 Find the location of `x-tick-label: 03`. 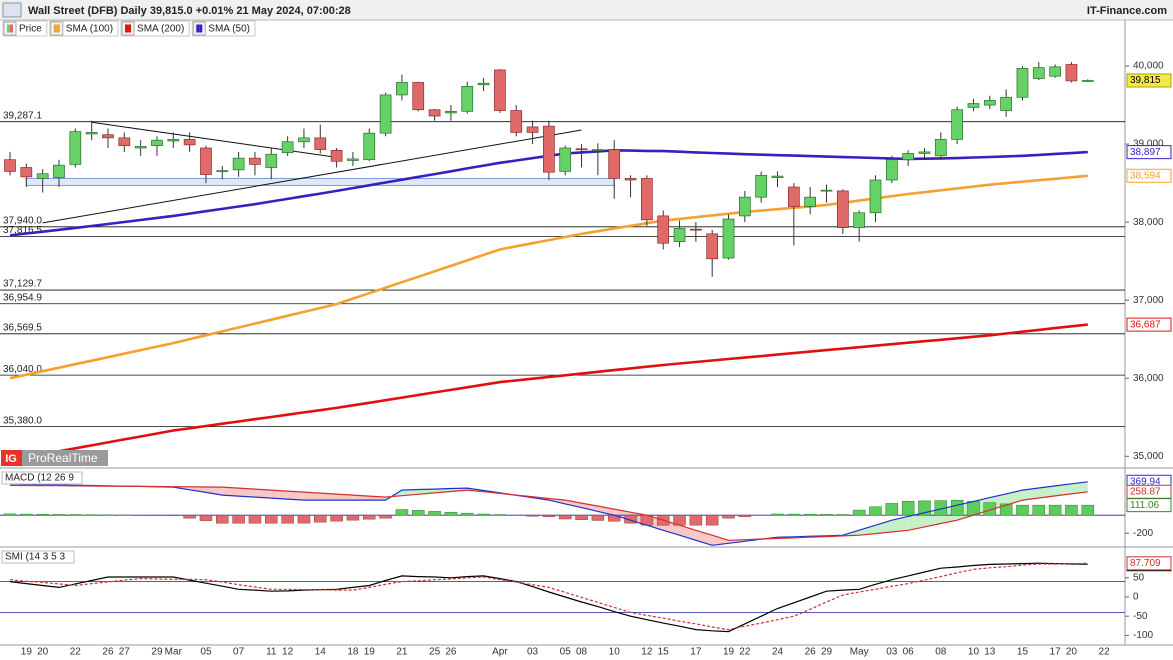

x-tick-label: 03 is located at coordinates (892, 652).